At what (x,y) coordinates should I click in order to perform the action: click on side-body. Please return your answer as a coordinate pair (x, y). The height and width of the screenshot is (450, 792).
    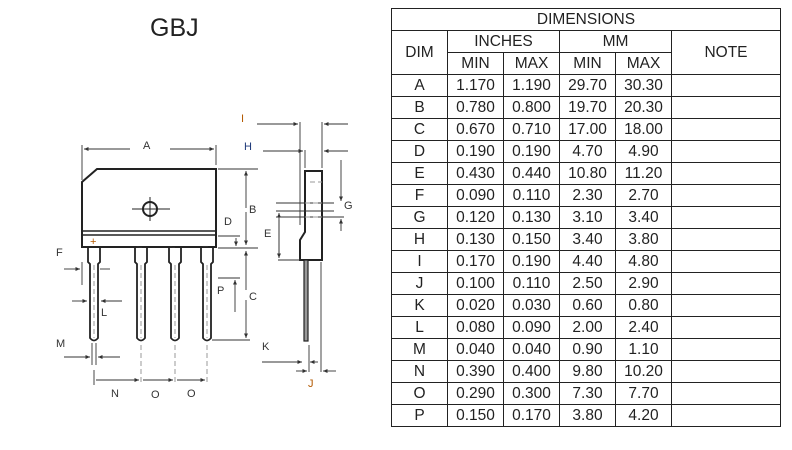
    Looking at the image, I should click on (311, 215).